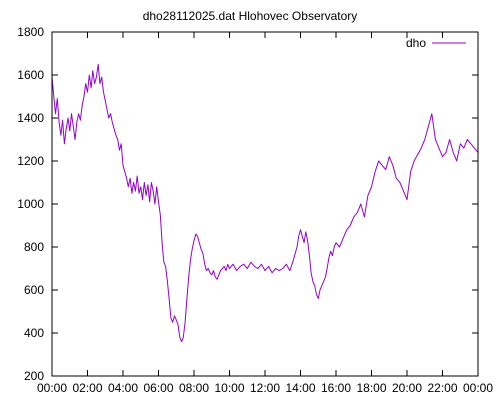  Describe the element at coordinates (371, 388) in the screenshot. I see `x-tick-label: 18:00` at that location.